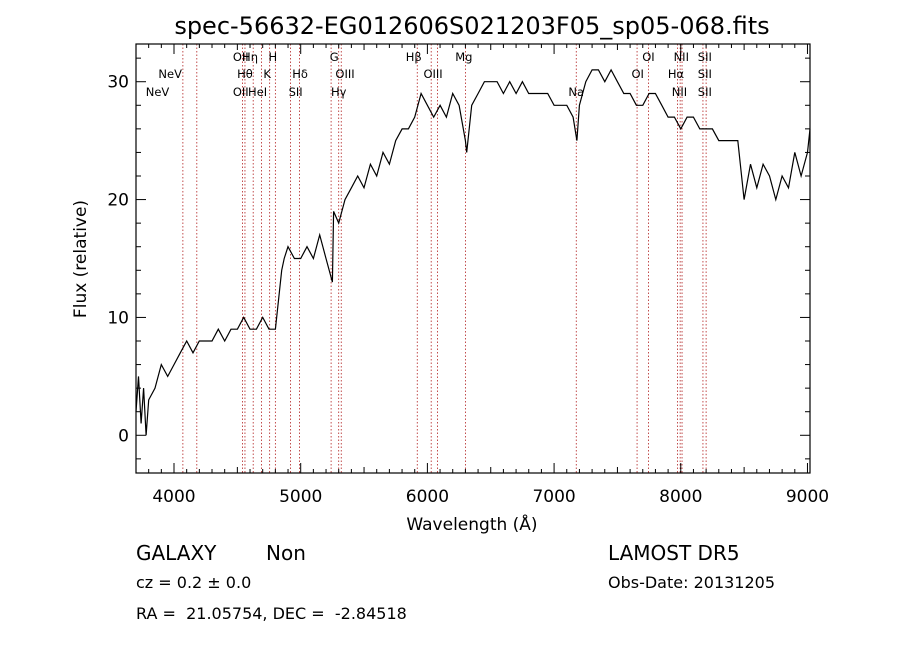 The width and height of the screenshot is (900, 649). Describe the element at coordinates (245, 74) in the screenshot. I see `line-label: Hθ` at that location.